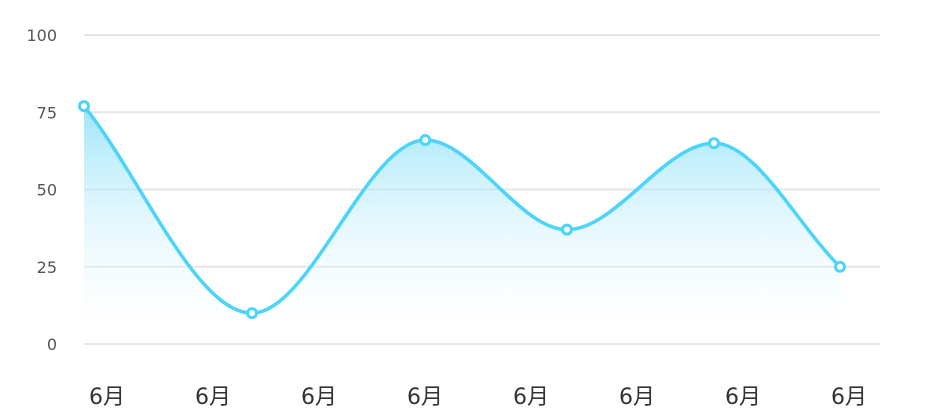  What do you see at coordinates (47, 267) in the screenshot?
I see `y-tick-label: 25` at bounding box center [47, 267].